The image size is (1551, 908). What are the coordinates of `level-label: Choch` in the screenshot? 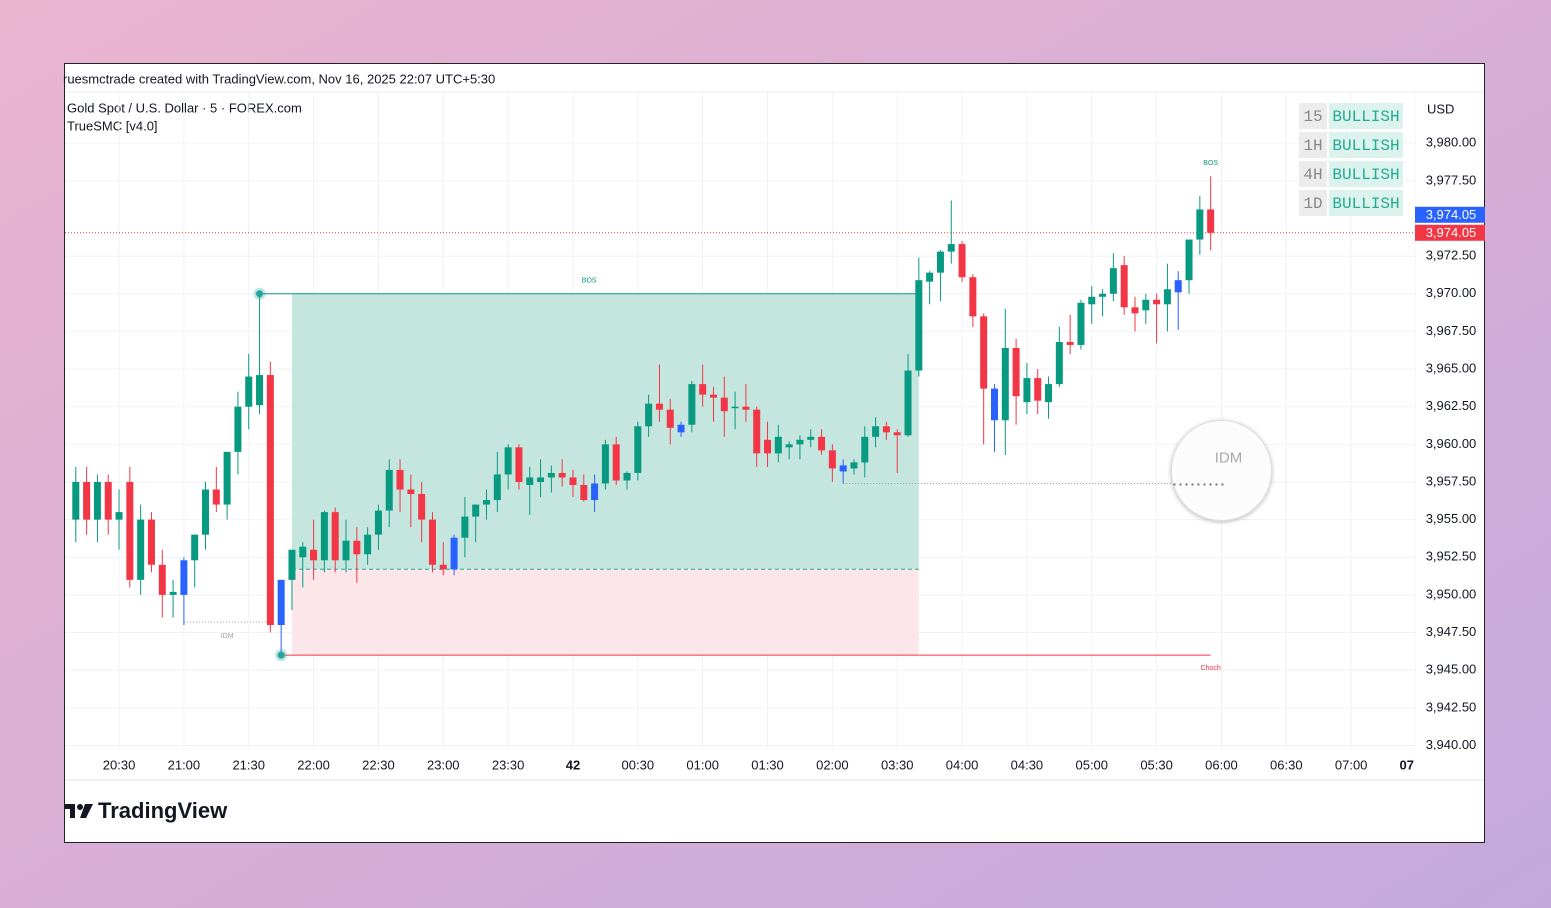 It's located at (1211, 668).